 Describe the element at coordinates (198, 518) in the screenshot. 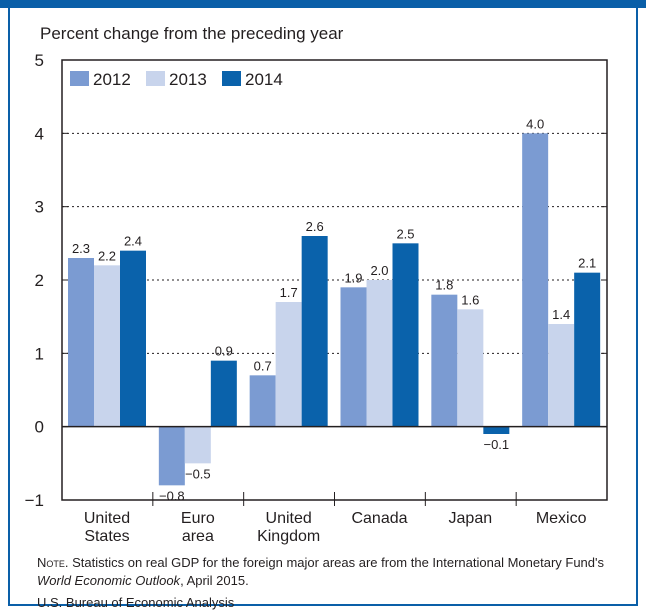

I see `x-tick-label: Euro` at that location.